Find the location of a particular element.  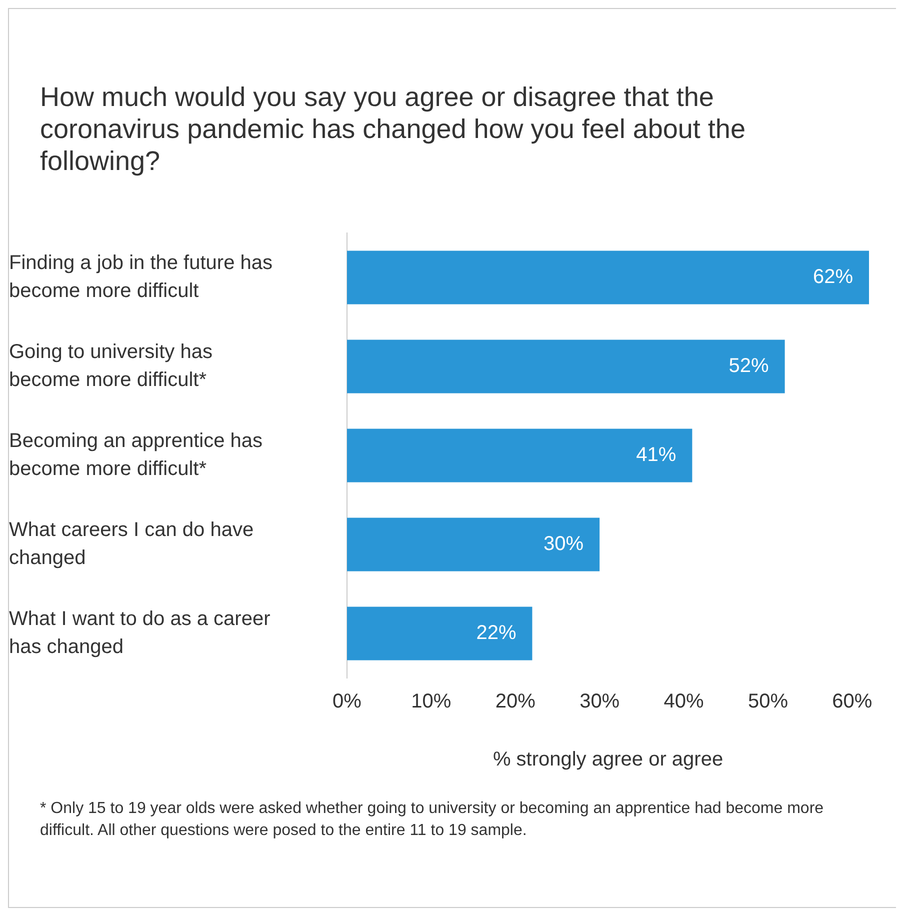

y-tick-label: What careers I can do have changed is located at coordinates (131, 544).